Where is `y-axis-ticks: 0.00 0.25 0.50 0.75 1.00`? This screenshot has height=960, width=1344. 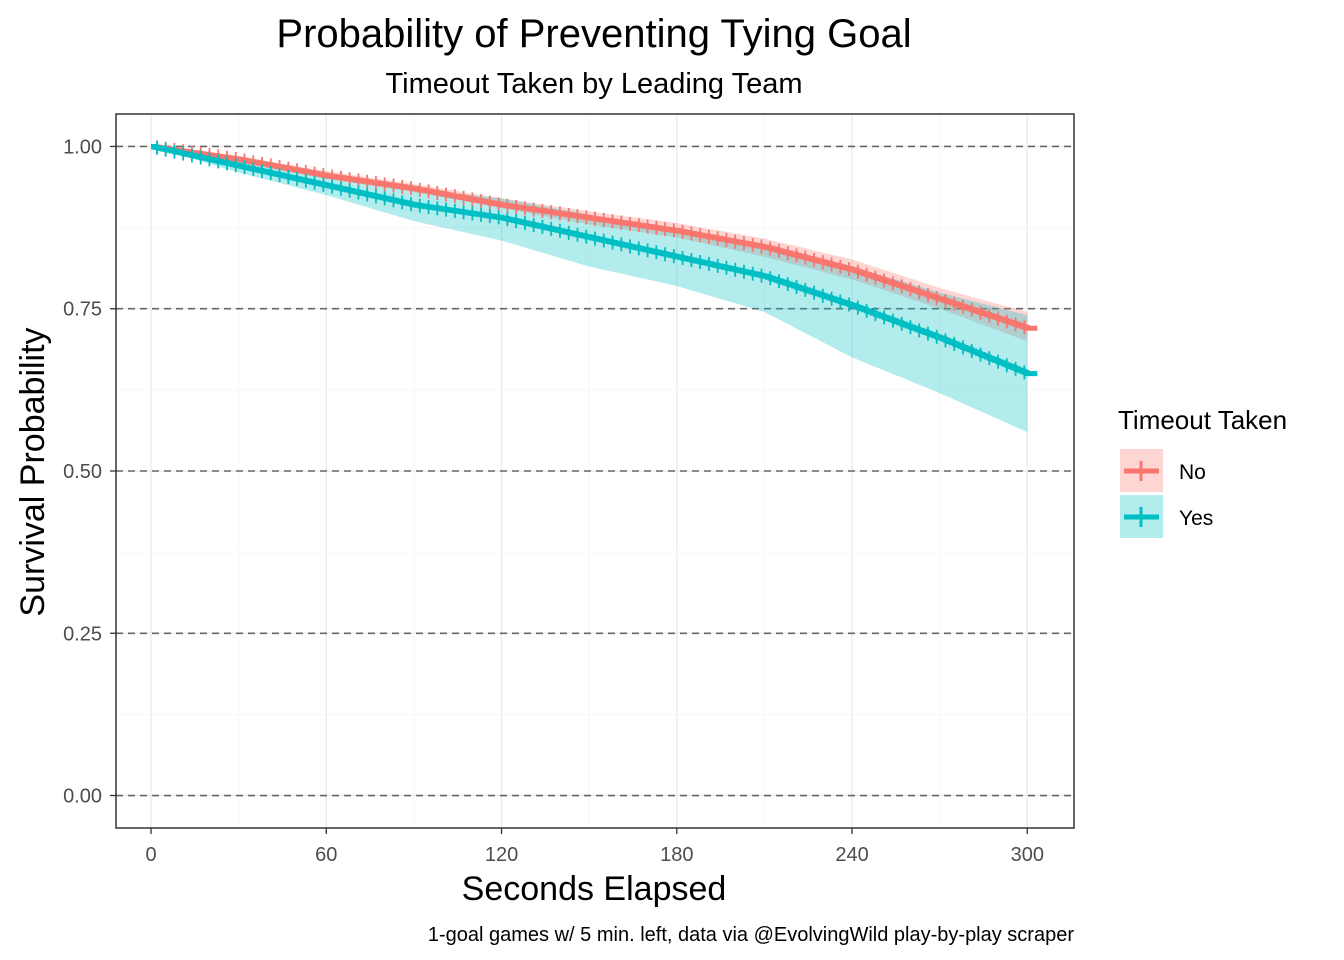
y-axis-ticks: 0.00 0.25 0.50 0.75 1.00 is located at coordinates (89, 472).